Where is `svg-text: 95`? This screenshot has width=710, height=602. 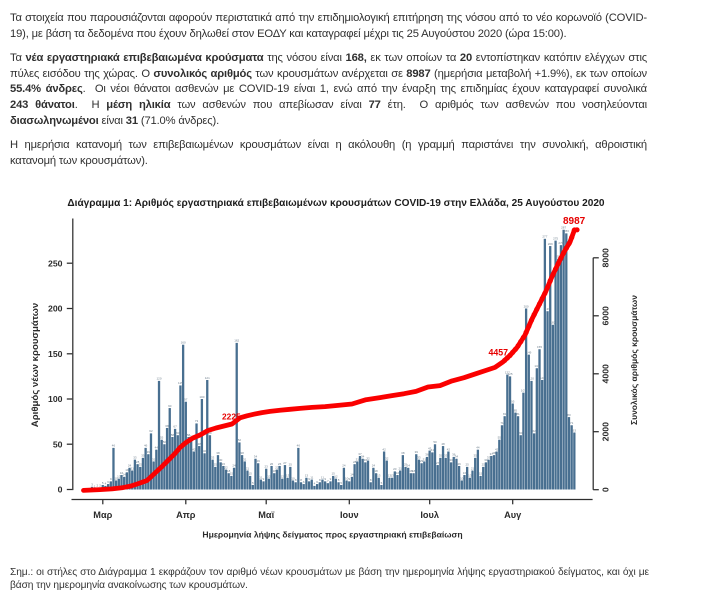 svg-text: 95 is located at coordinates (513, 401).